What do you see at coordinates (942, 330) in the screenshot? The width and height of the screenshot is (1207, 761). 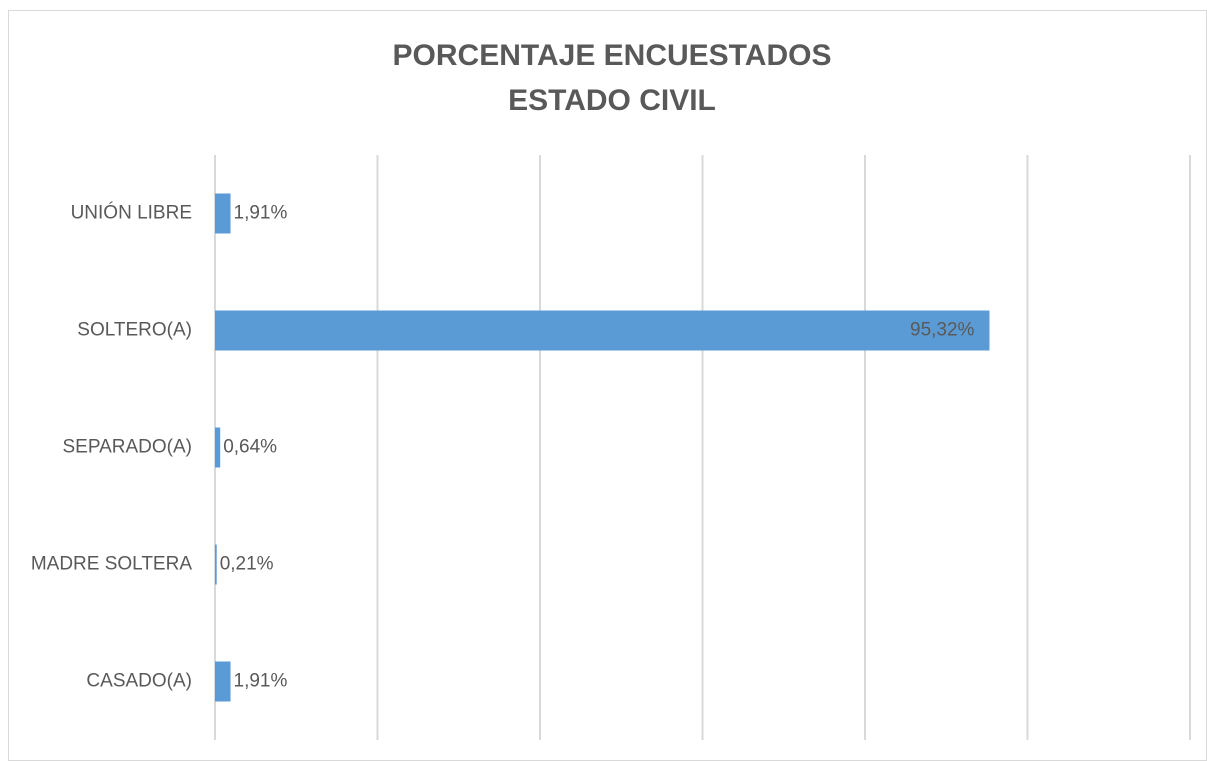 I see `data-label: 95,32%` at bounding box center [942, 330].